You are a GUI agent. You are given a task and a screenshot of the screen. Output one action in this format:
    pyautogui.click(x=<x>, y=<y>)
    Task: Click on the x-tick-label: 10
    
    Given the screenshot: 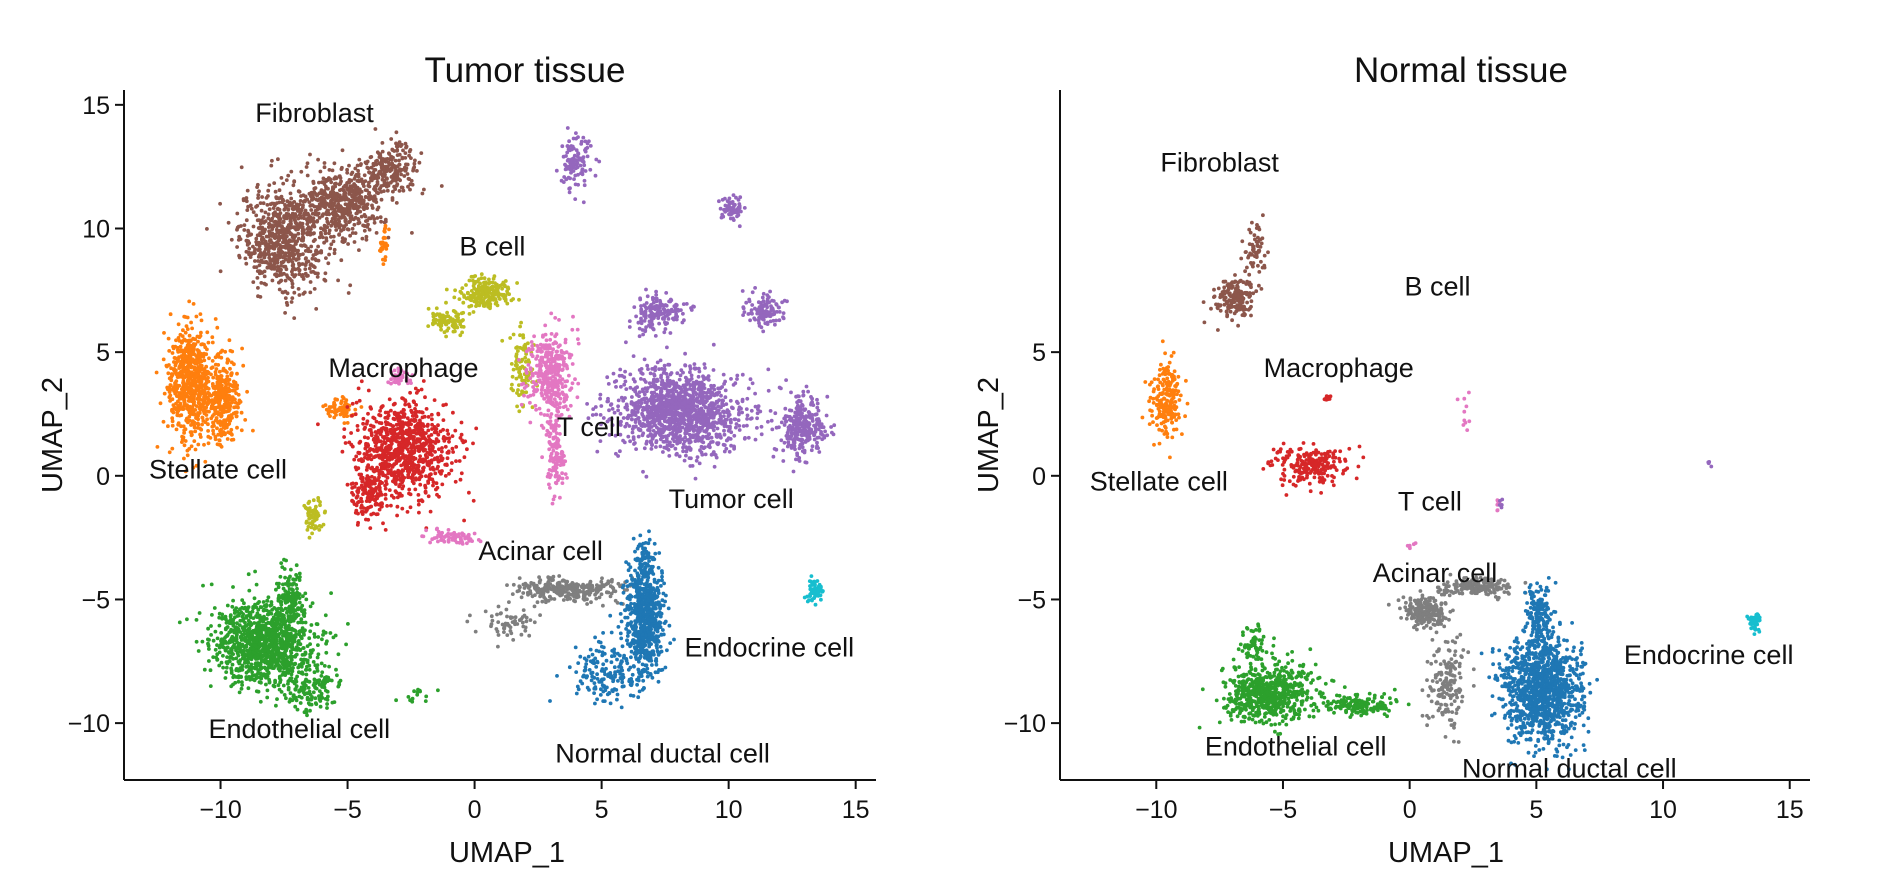 What is the action you would take?
    pyautogui.click(x=729, y=810)
    